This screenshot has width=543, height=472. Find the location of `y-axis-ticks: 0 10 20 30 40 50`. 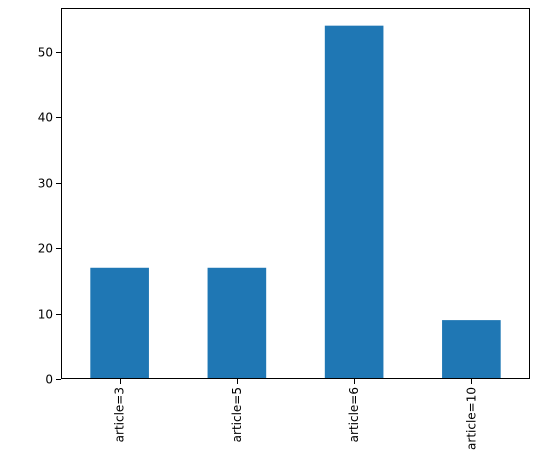

y-axis-ticks: 0 10 20 30 40 50 is located at coordinates (49, 216).